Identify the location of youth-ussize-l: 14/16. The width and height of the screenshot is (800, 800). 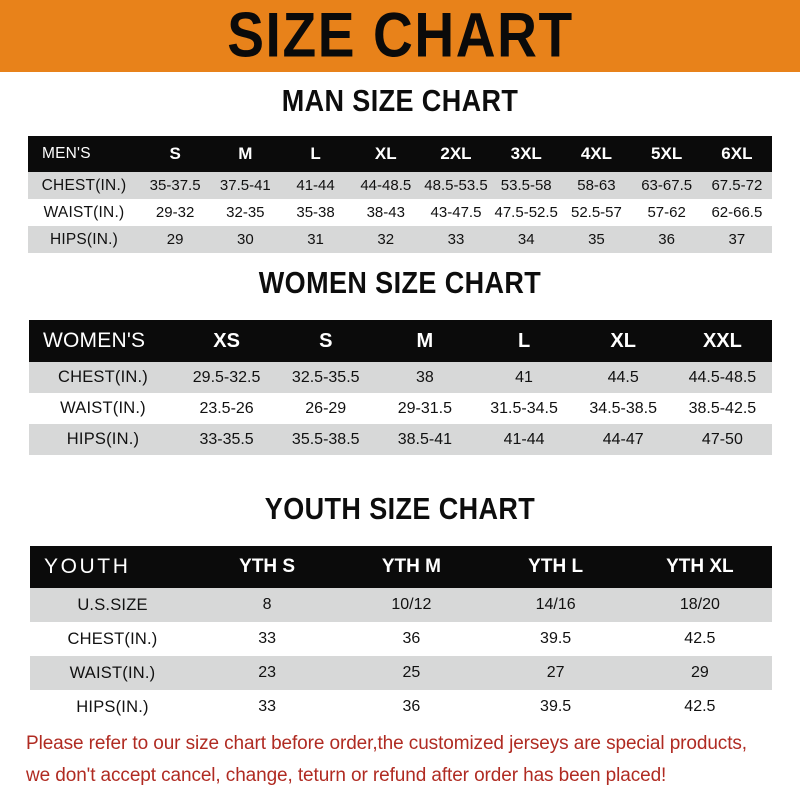
(555, 605).